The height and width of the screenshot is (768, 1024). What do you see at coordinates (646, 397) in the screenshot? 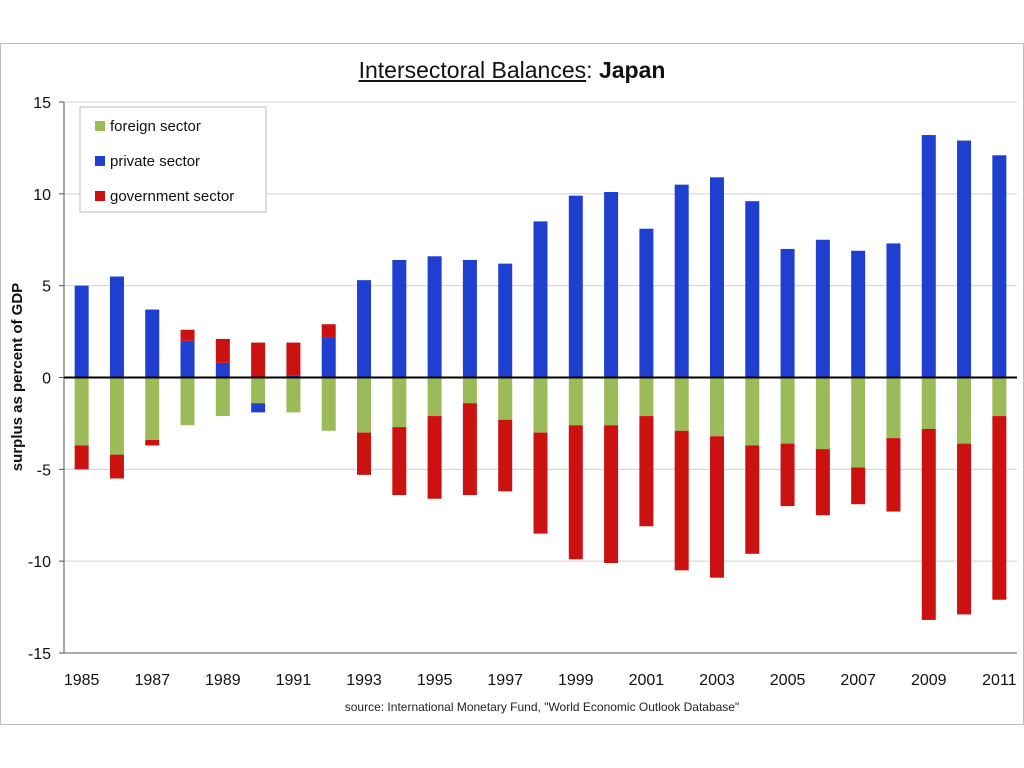
I see `bar-foreign-sector-2001` at bounding box center [646, 397].